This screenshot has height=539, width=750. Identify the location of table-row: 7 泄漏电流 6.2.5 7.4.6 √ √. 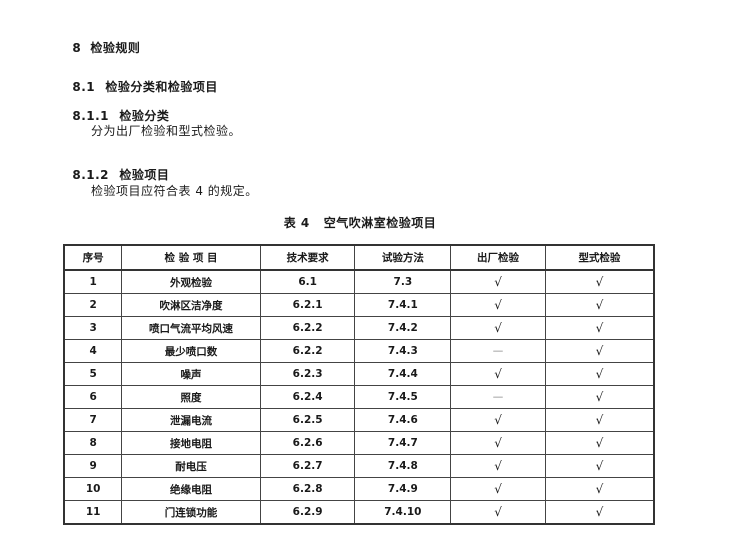
(359, 420).